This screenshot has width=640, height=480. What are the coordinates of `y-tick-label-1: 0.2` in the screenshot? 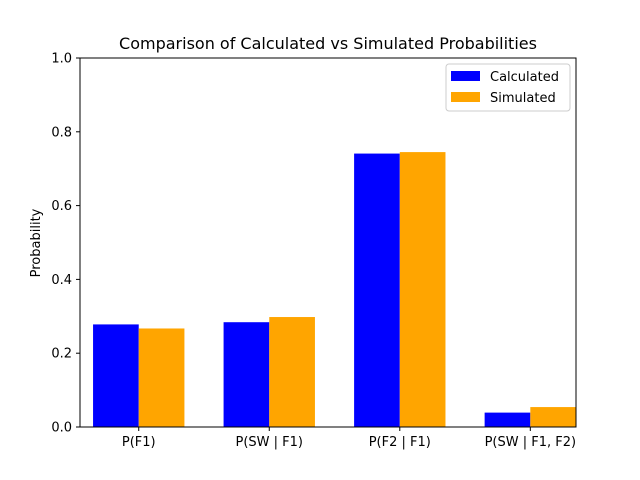 It's located at (61, 354).